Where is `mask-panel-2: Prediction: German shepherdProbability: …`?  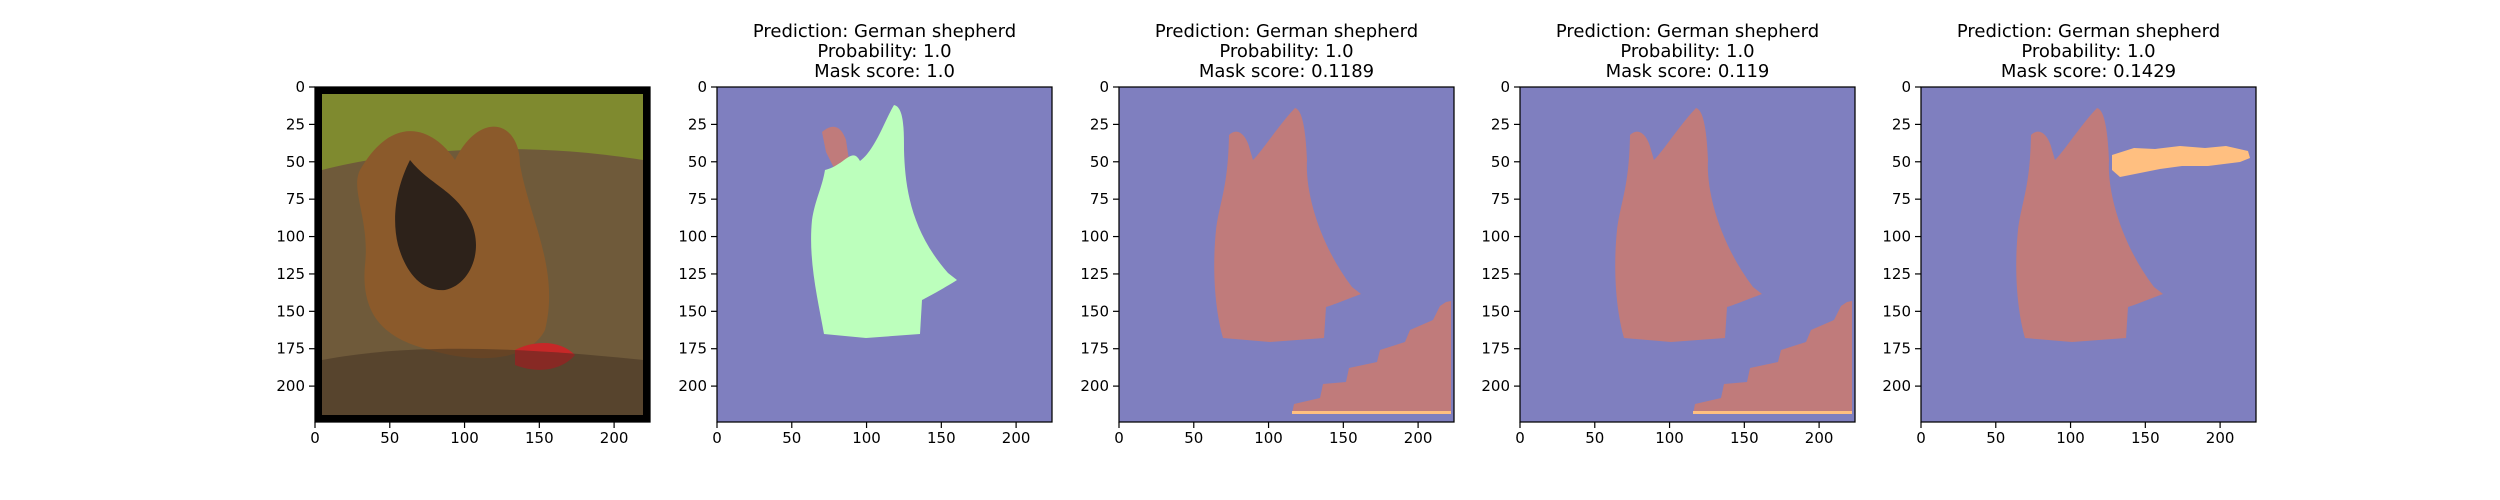 mask-panel-2: Prediction: German shepherdProbability: … is located at coordinates (1267, 234).